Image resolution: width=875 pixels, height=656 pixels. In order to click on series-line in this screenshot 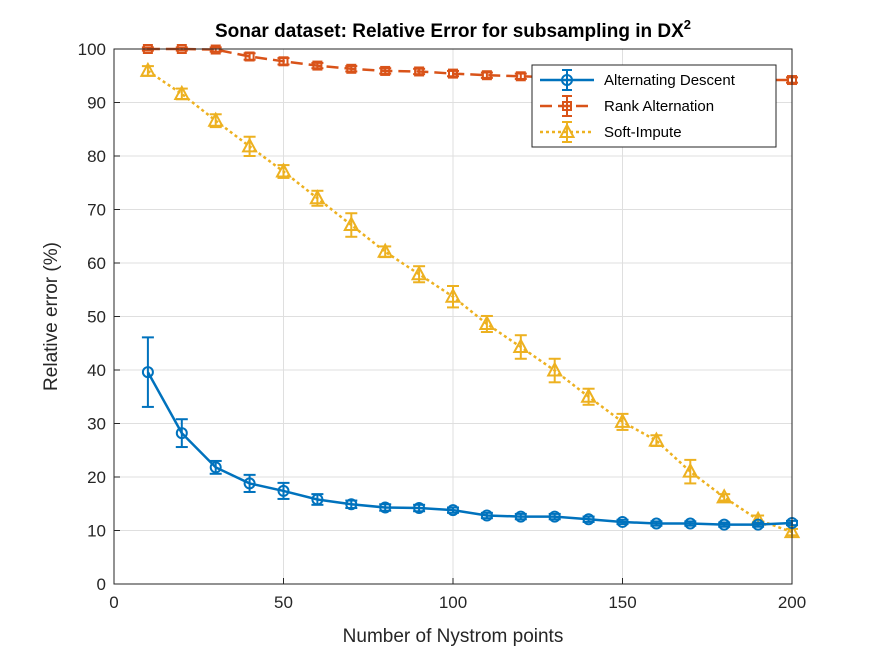, I will do `click(469, 64)`.